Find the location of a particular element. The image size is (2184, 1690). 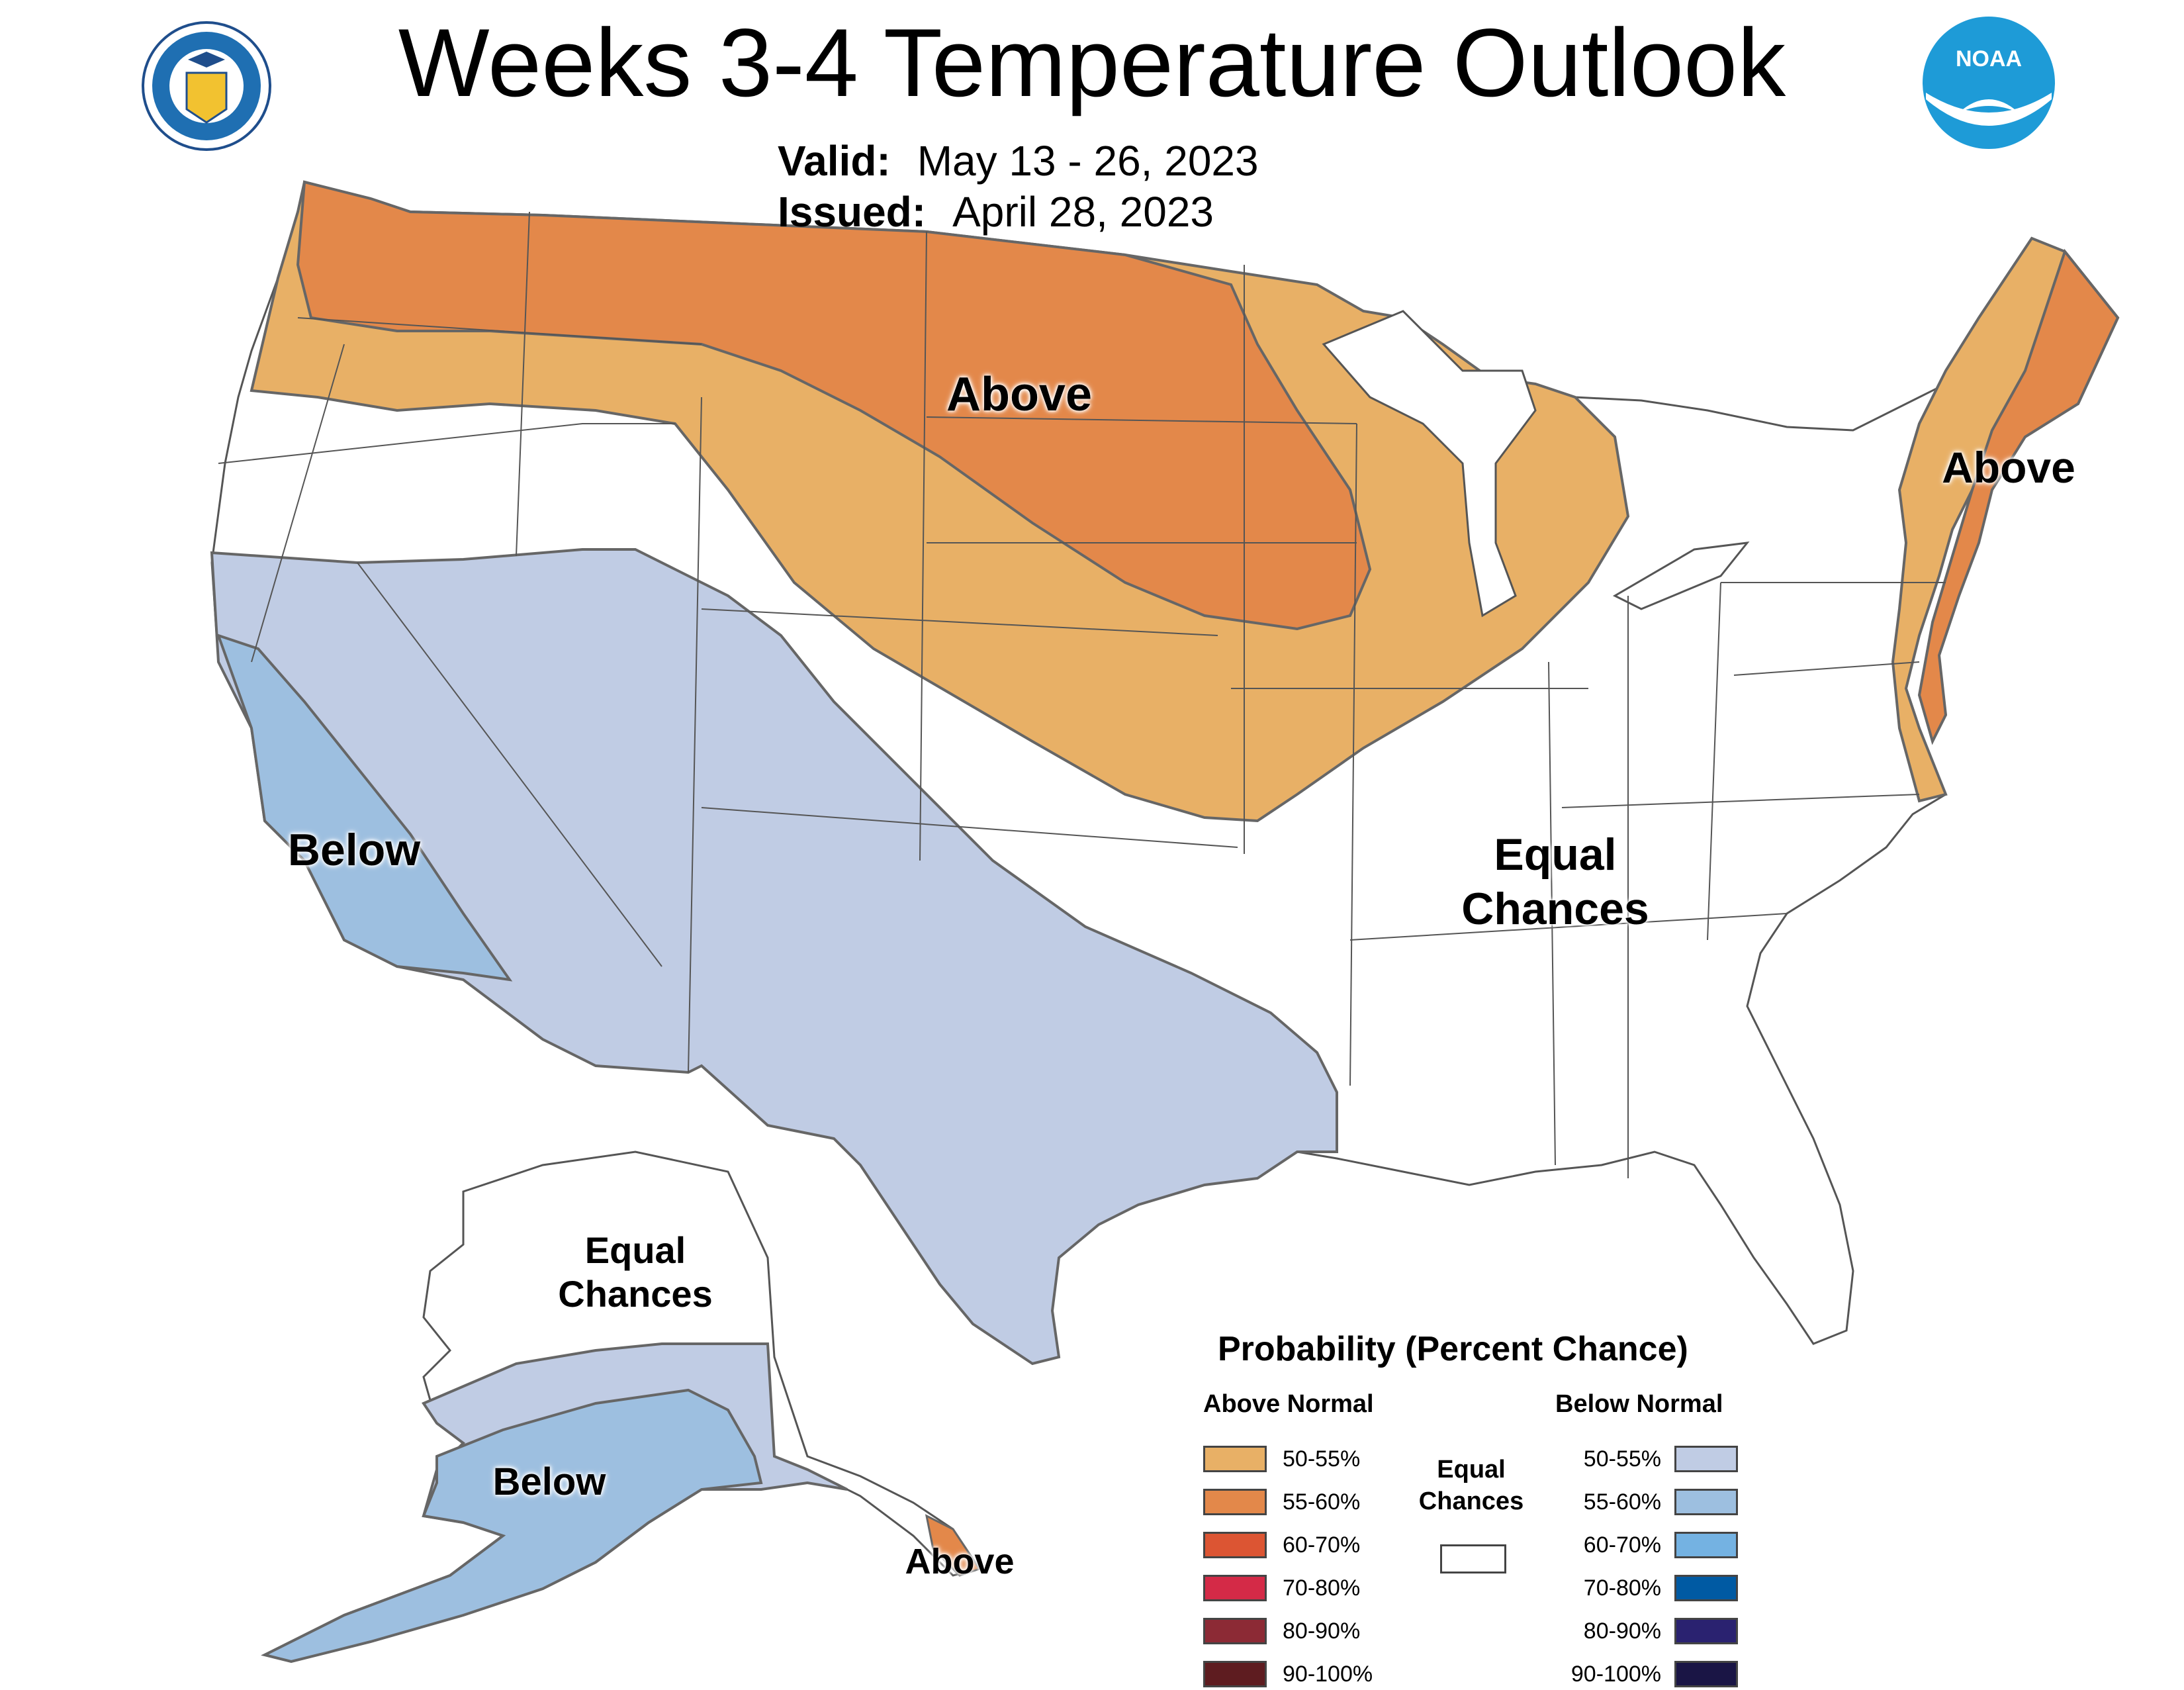

legend-below-label: 60-70% is located at coordinates (1622, 1545).